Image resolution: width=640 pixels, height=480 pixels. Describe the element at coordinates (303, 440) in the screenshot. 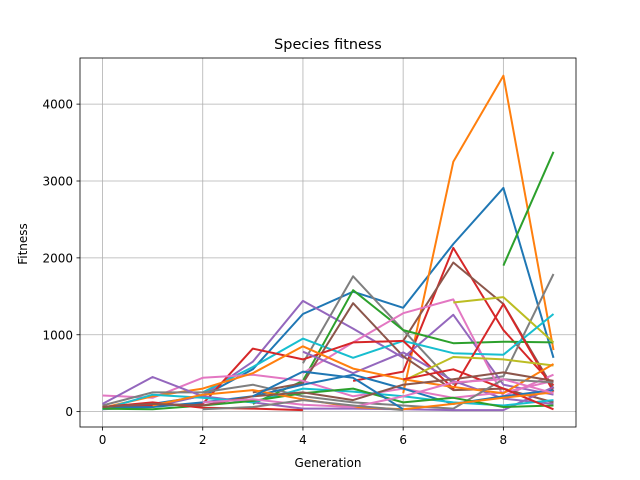

I see `x-tick-label: 4` at that location.